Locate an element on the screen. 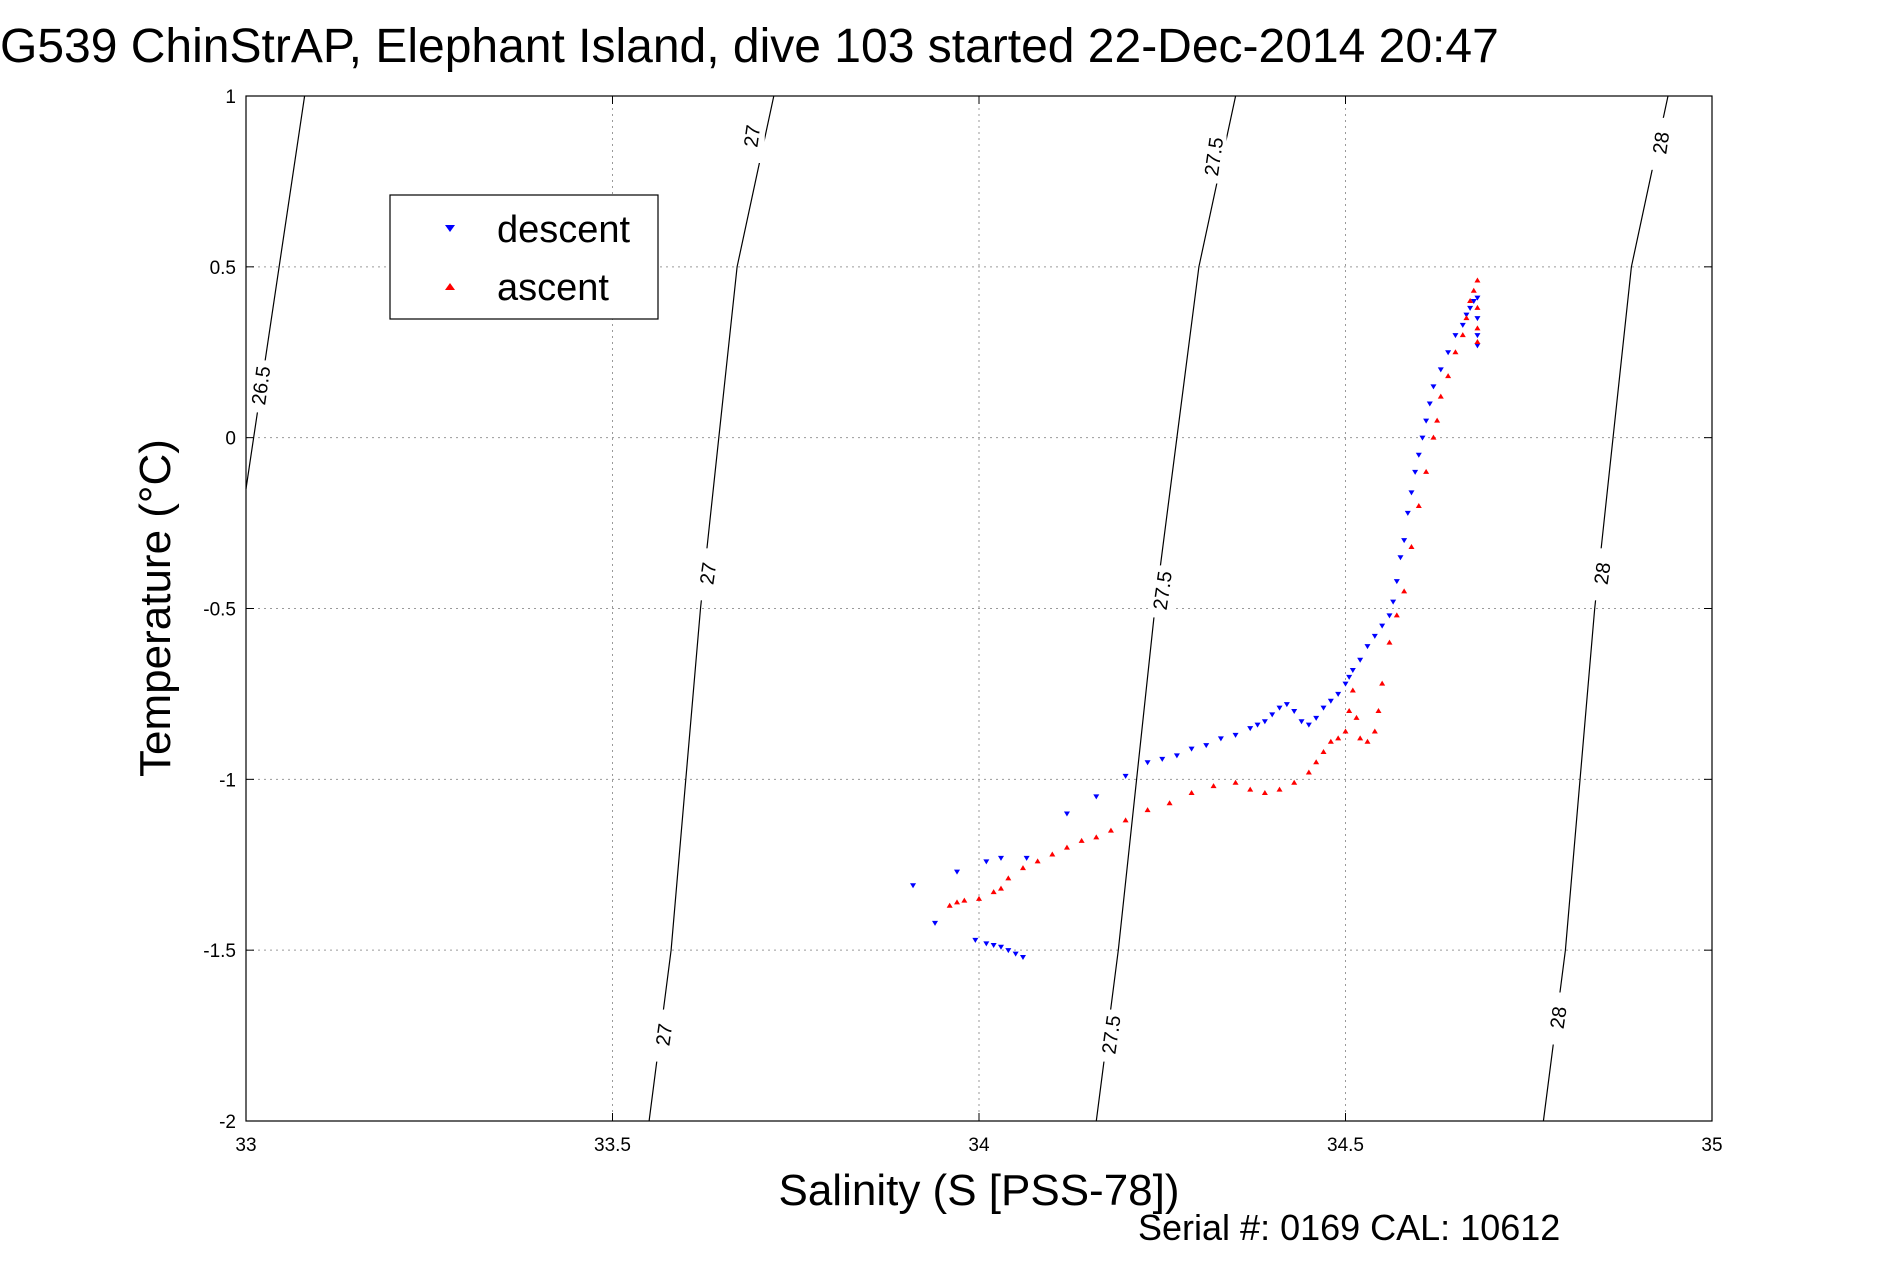 Image resolution: width=1891 pixels, height=1262 pixels. y-tick-label: -1.5 is located at coordinates (219, 951).